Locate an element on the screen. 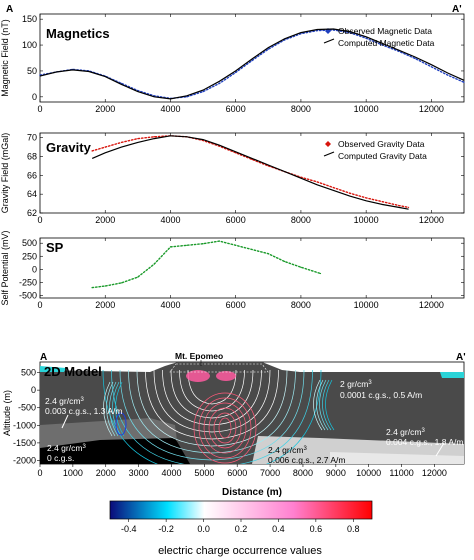 This screenshot has height=560, width=474. plot-frame is located at coordinates (252, 268).